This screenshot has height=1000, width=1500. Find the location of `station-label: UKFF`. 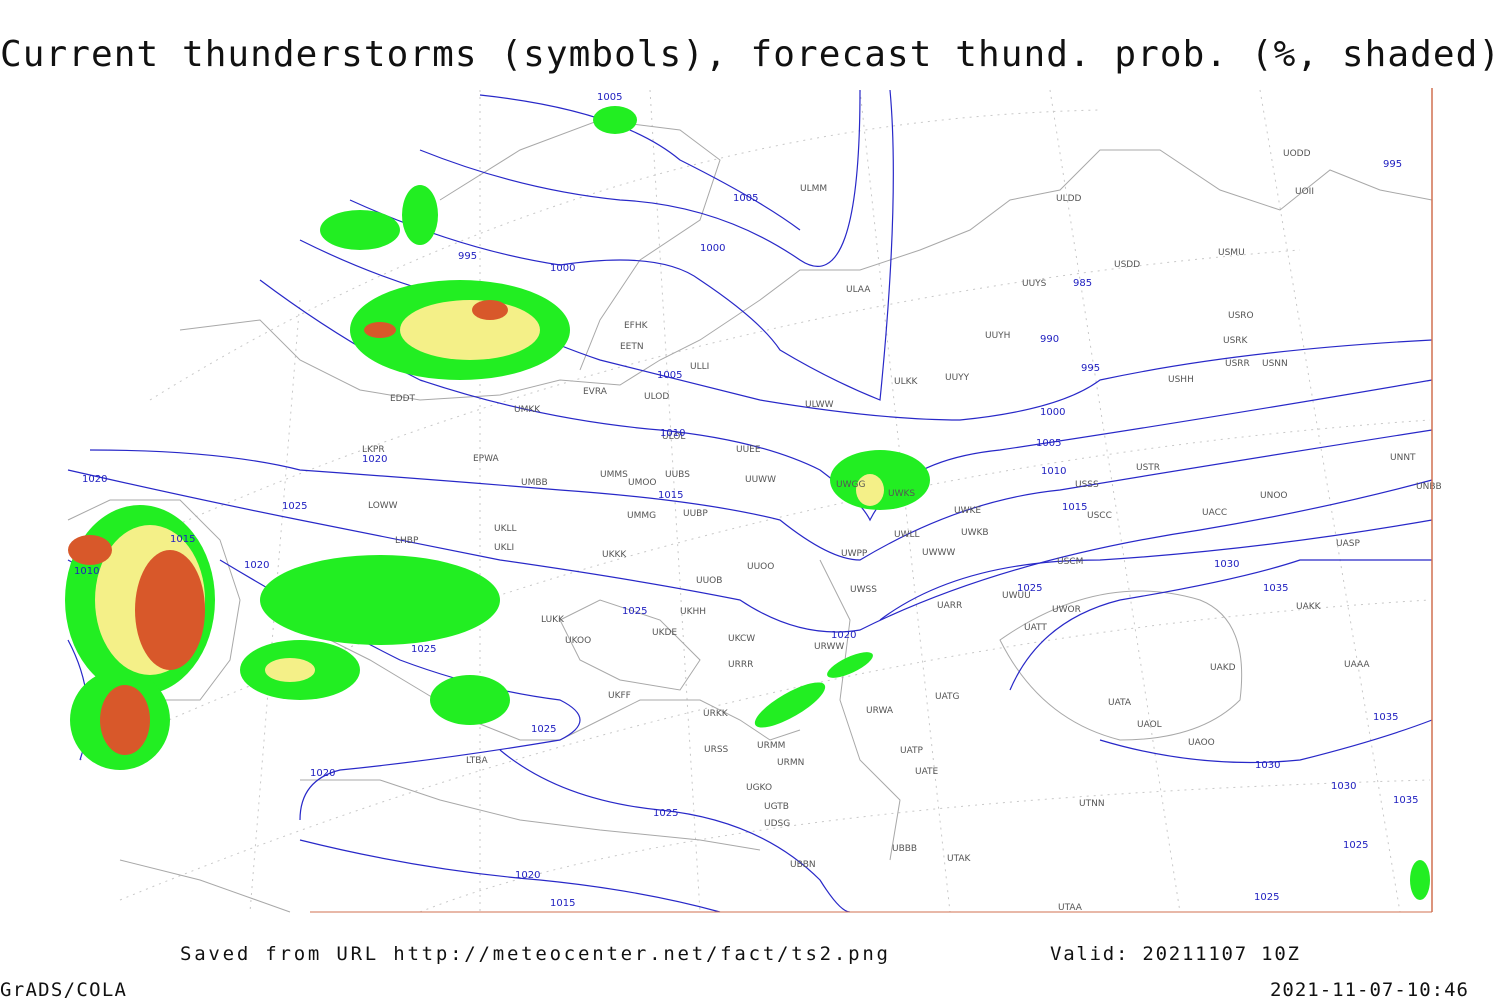

station-label: UKFF is located at coordinates (619, 696).